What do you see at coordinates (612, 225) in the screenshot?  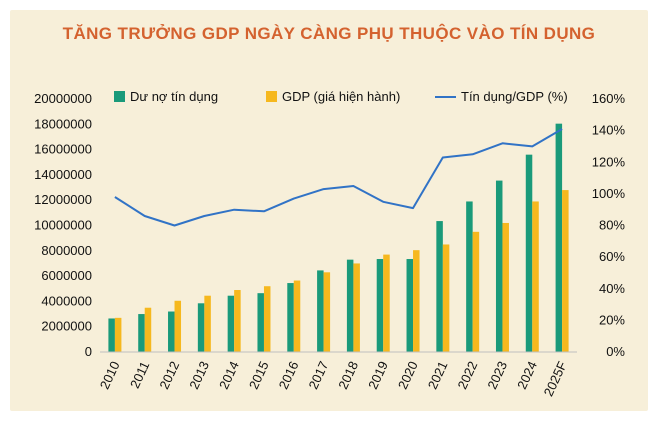 I see `y-right-tick-label: 80%` at bounding box center [612, 225].